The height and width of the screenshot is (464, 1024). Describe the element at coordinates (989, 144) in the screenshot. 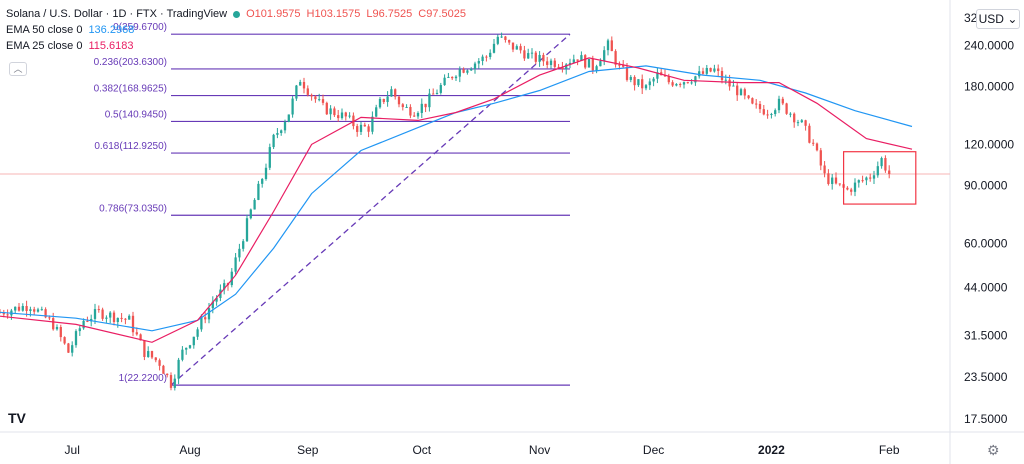

I see `y-tick-label: 120.0000` at that location.